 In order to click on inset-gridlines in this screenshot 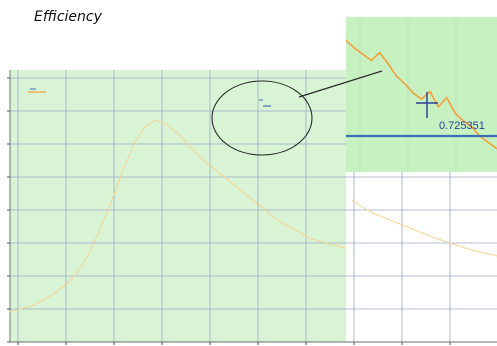, I will do `click(408, 94)`.